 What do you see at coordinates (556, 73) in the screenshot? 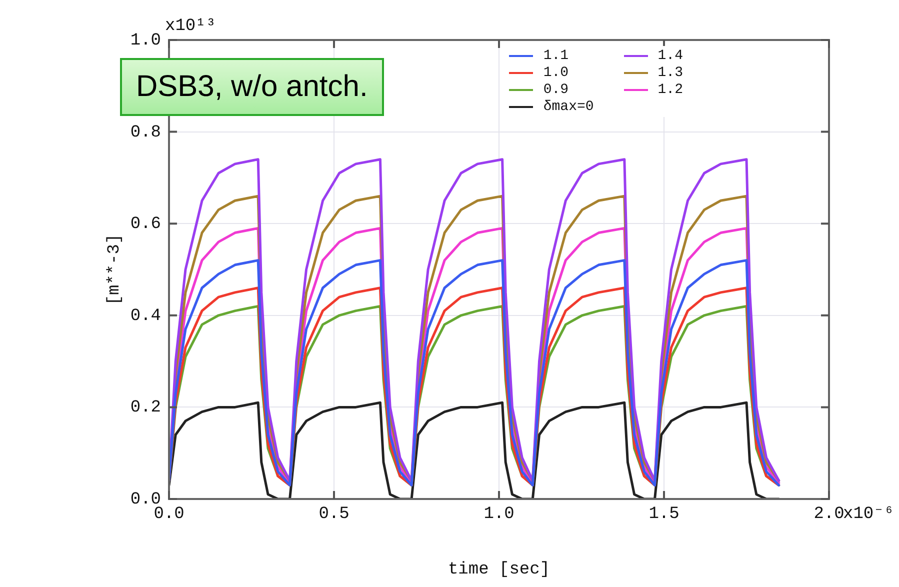
I see `legend-label: 1.0` at bounding box center [556, 73].